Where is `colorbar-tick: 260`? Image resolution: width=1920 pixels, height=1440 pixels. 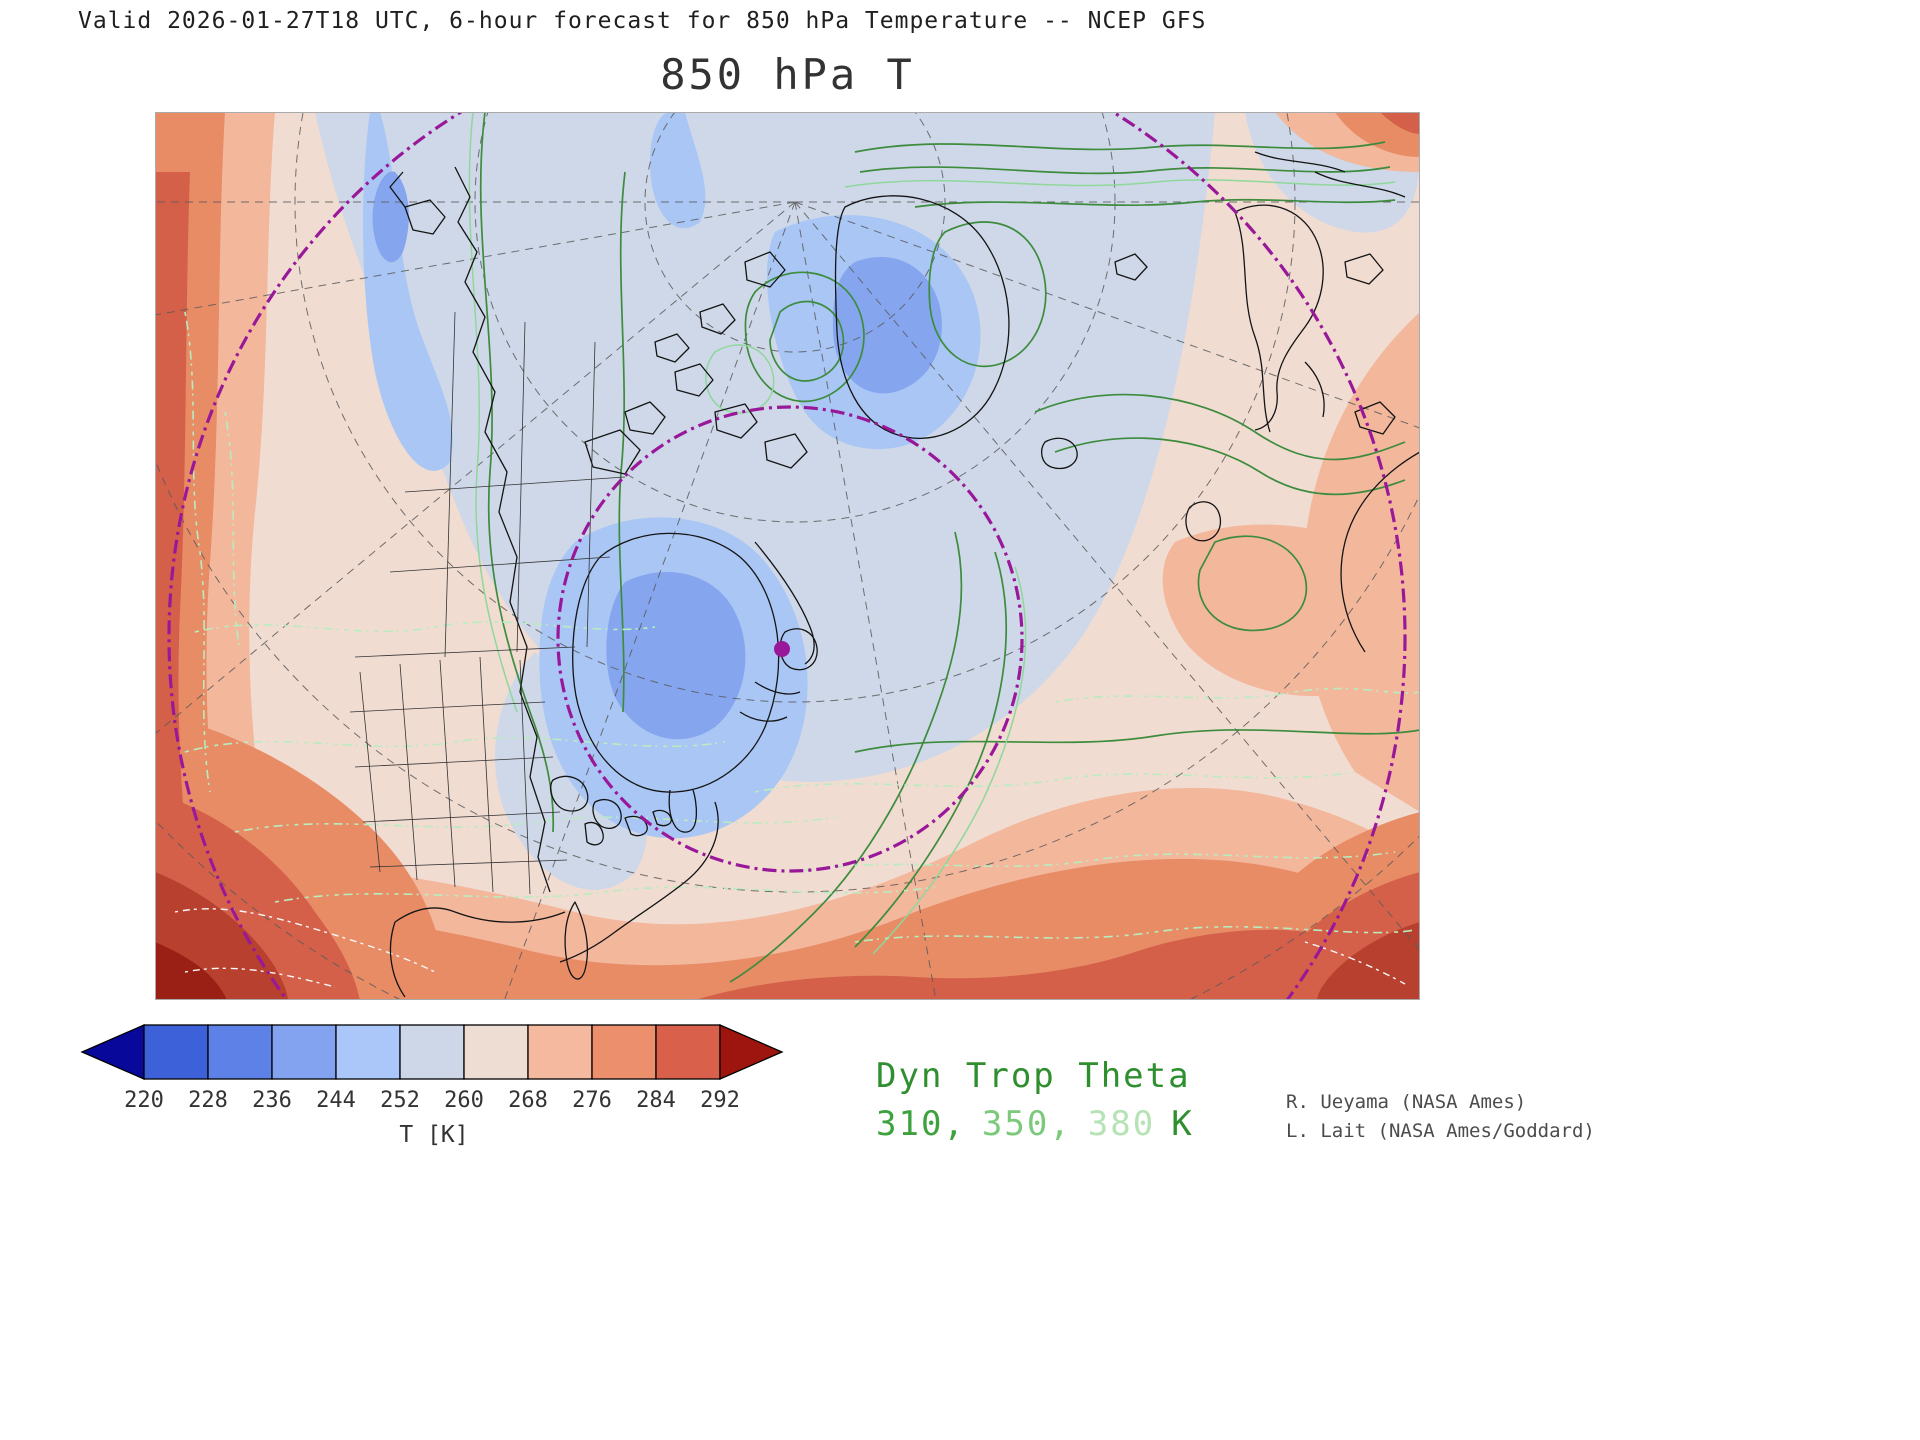
colorbar-tick: 260 is located at coordinates (464, 1100).